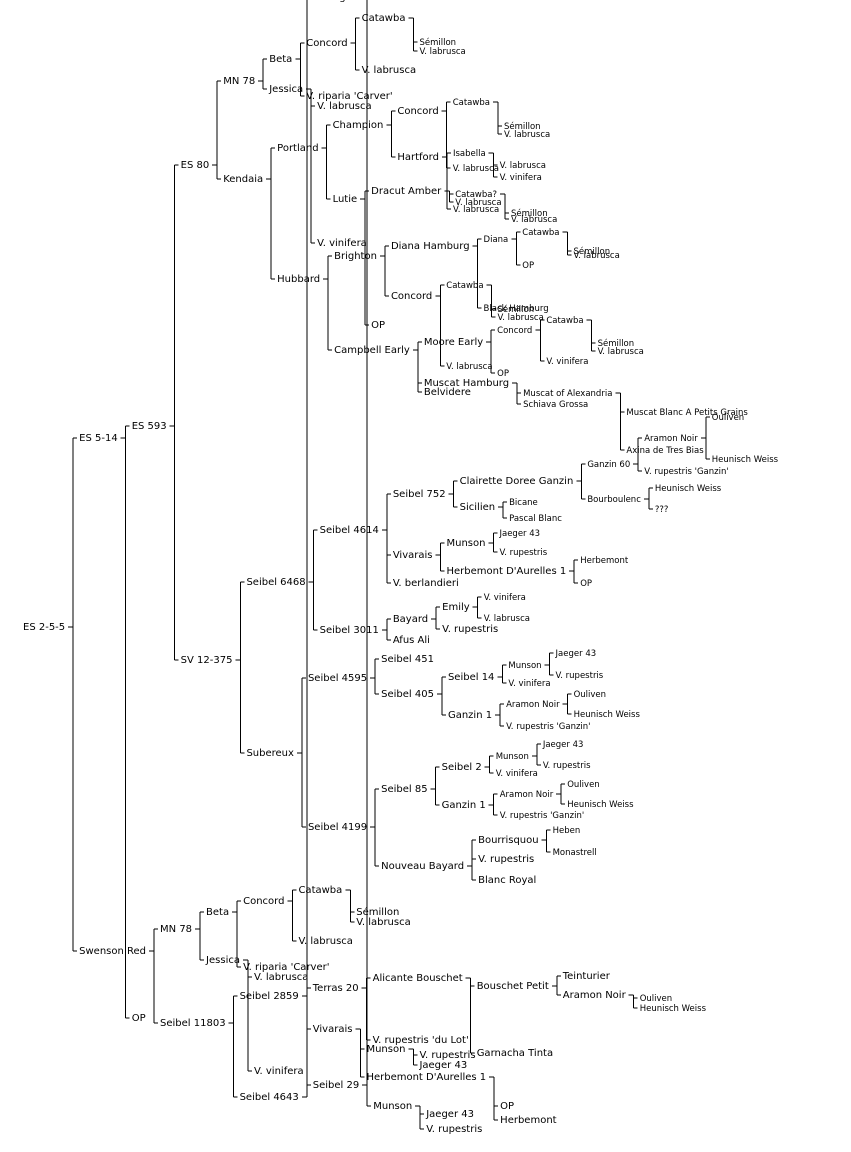 The image size is (851, 1152). I want to click on node-es-80: ES 80, so click(195, 165).